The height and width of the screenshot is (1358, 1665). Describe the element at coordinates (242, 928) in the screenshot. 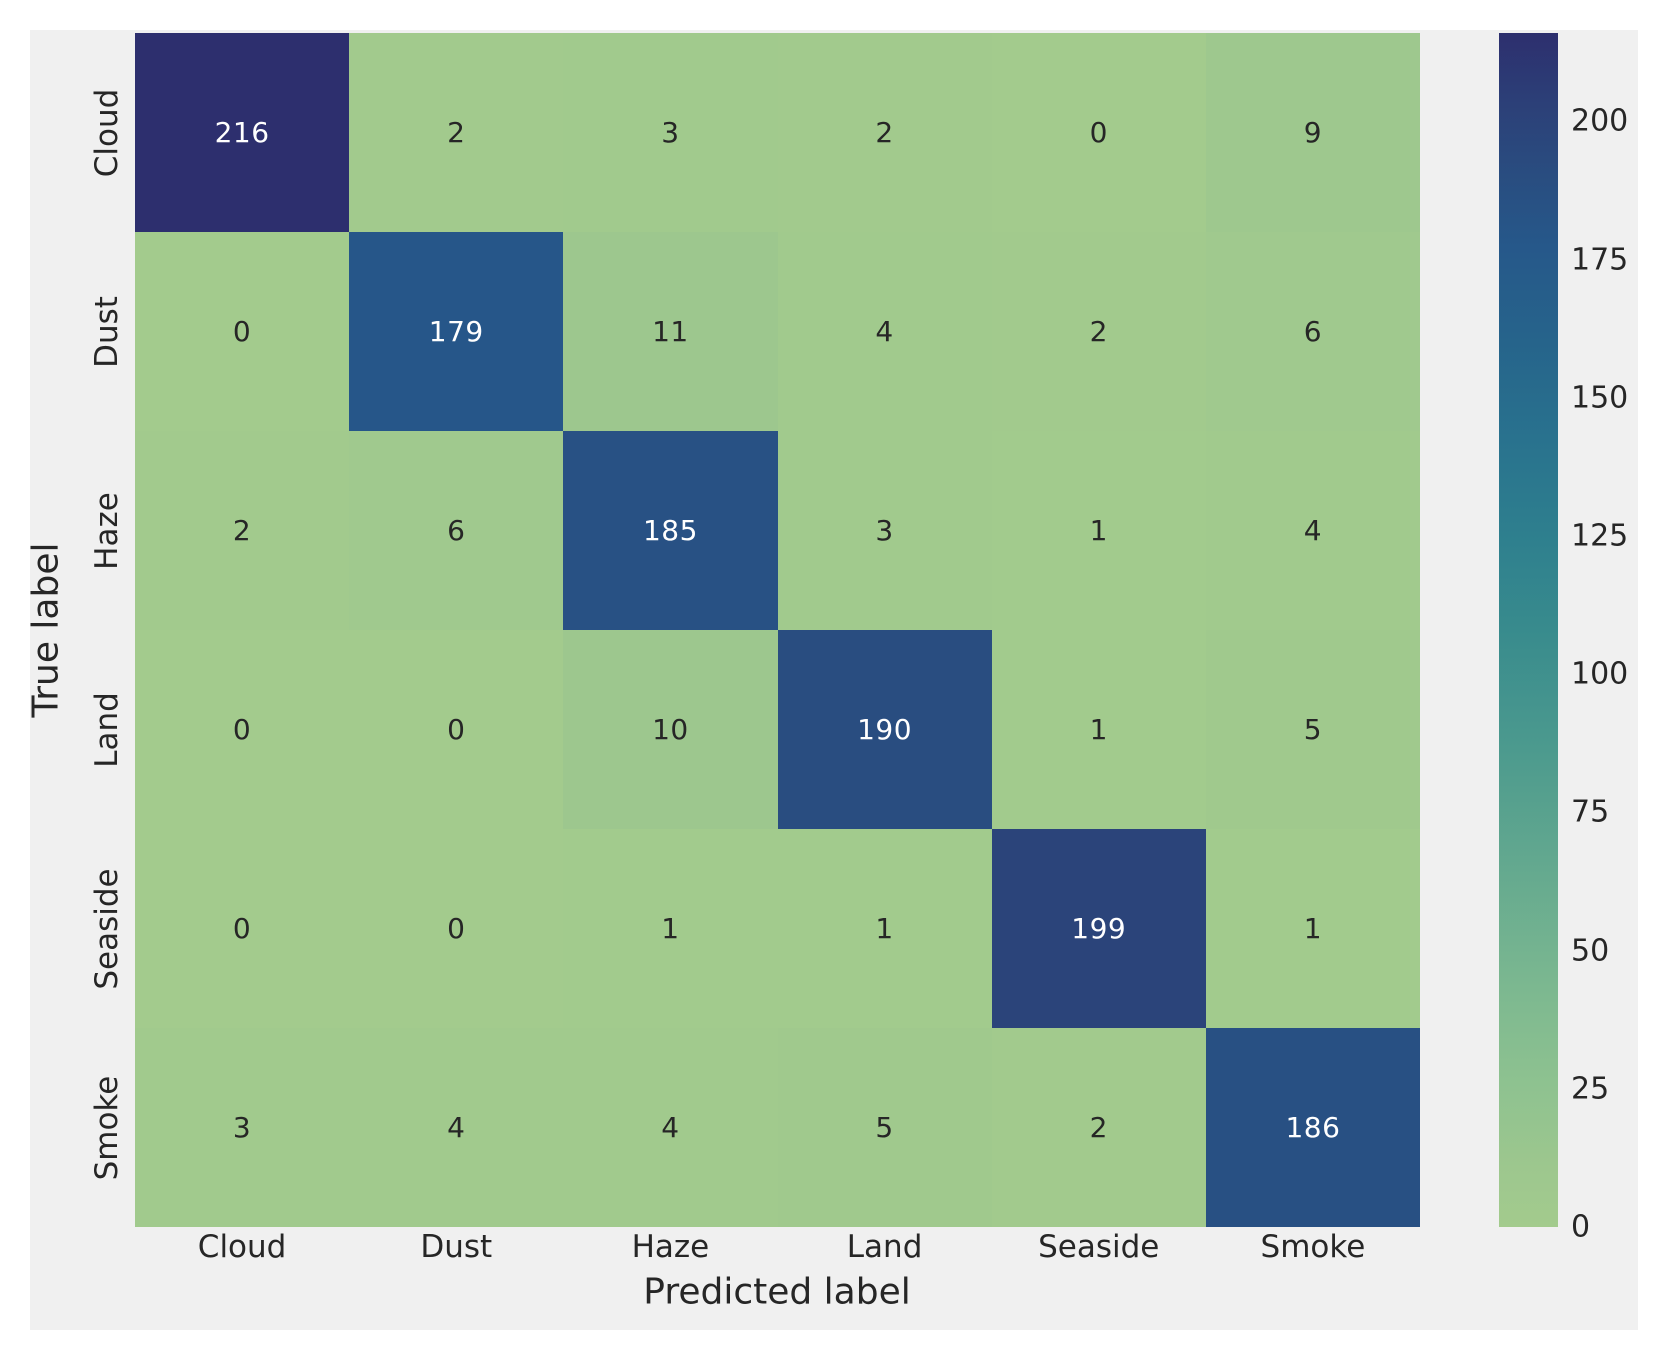

I see `heatmap-cell-seaside-cloud: 0` at that location.